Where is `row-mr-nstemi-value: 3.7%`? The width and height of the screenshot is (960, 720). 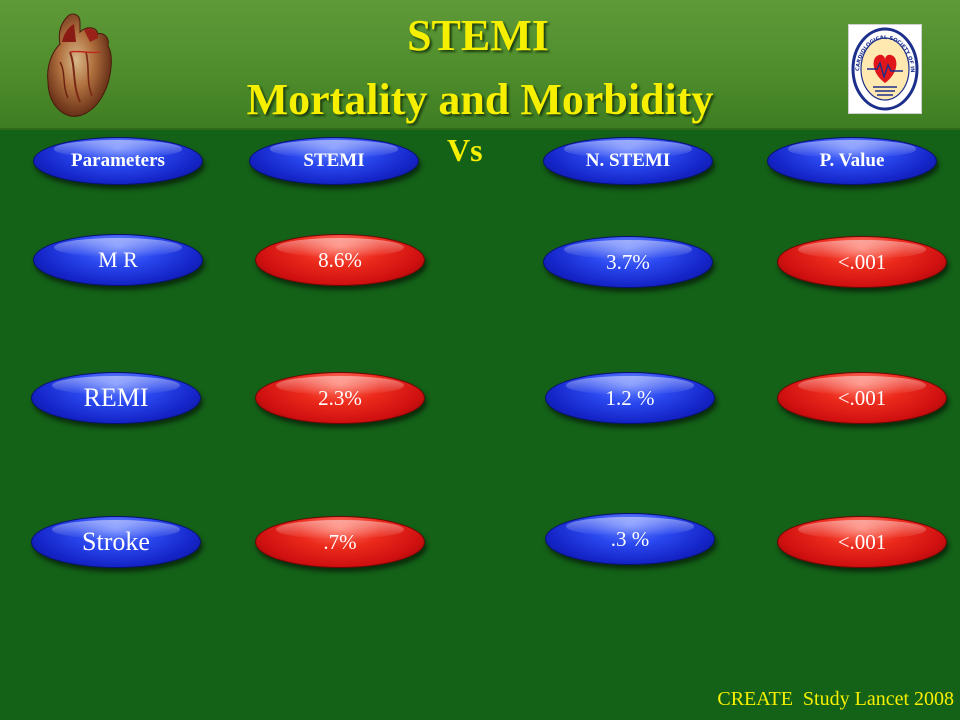 row-mr-nstemi-value: 3.7% is located at coordinates (628, 261).